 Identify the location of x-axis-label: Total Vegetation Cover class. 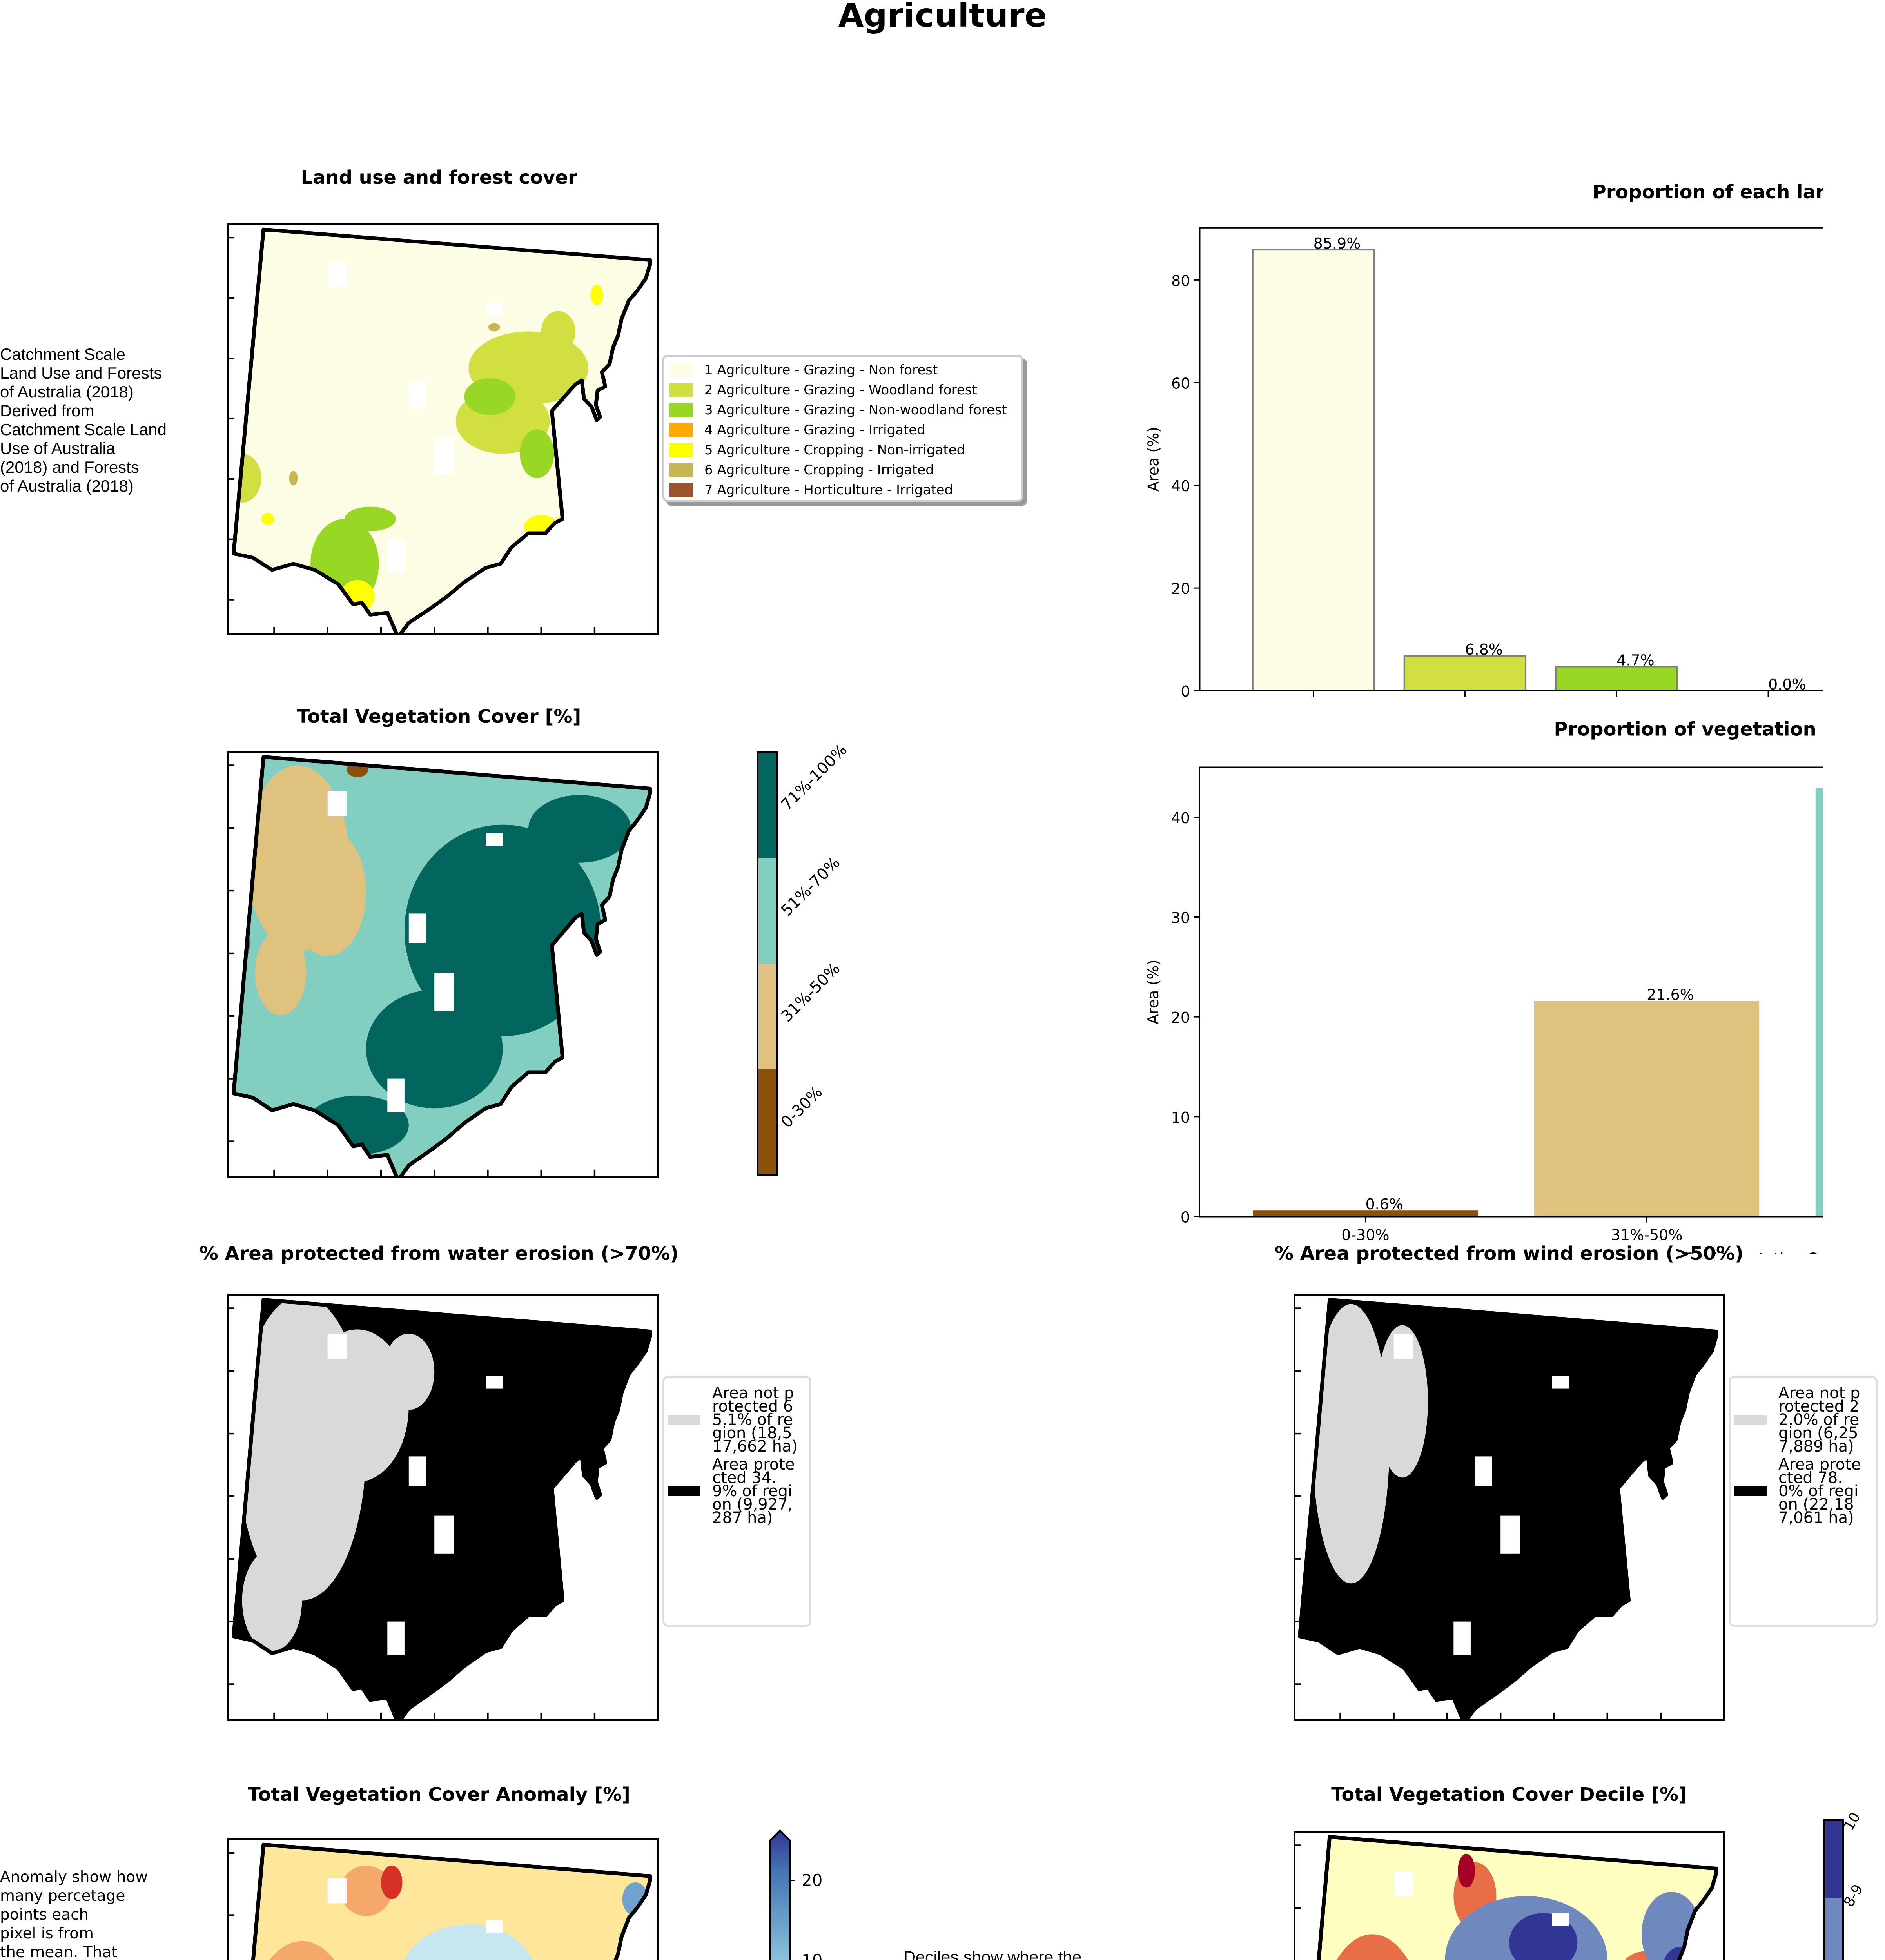
(1752, 1252).